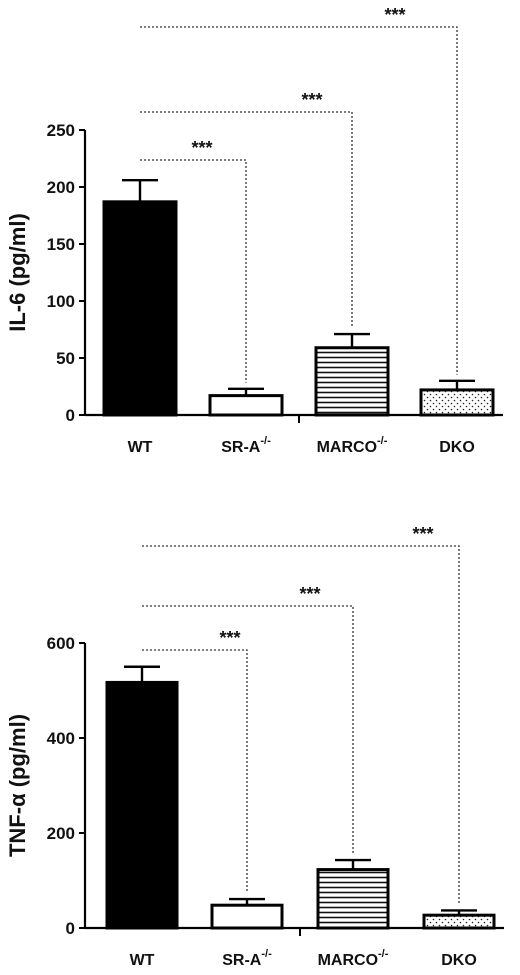 This screenshot has width=520, height=975. Describe the element at coordinates (61, 130) in the screenshot. I see `y-tick-label: 250` at that location.